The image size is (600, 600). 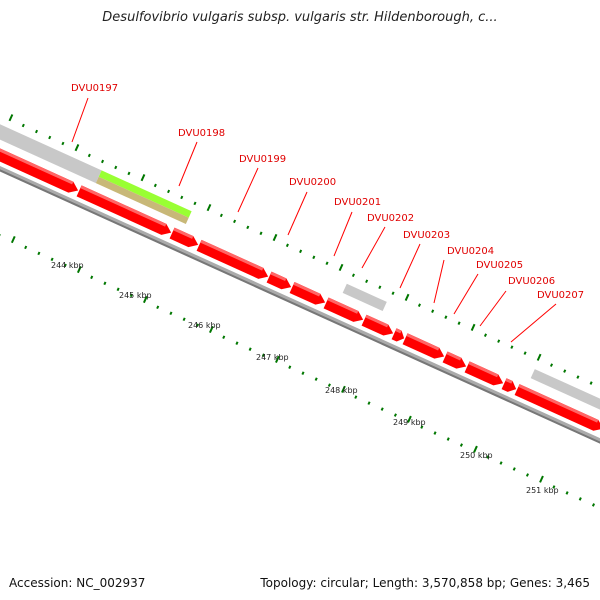 I want to click on gene-label: DVU0205, so click(x=500, y=265).